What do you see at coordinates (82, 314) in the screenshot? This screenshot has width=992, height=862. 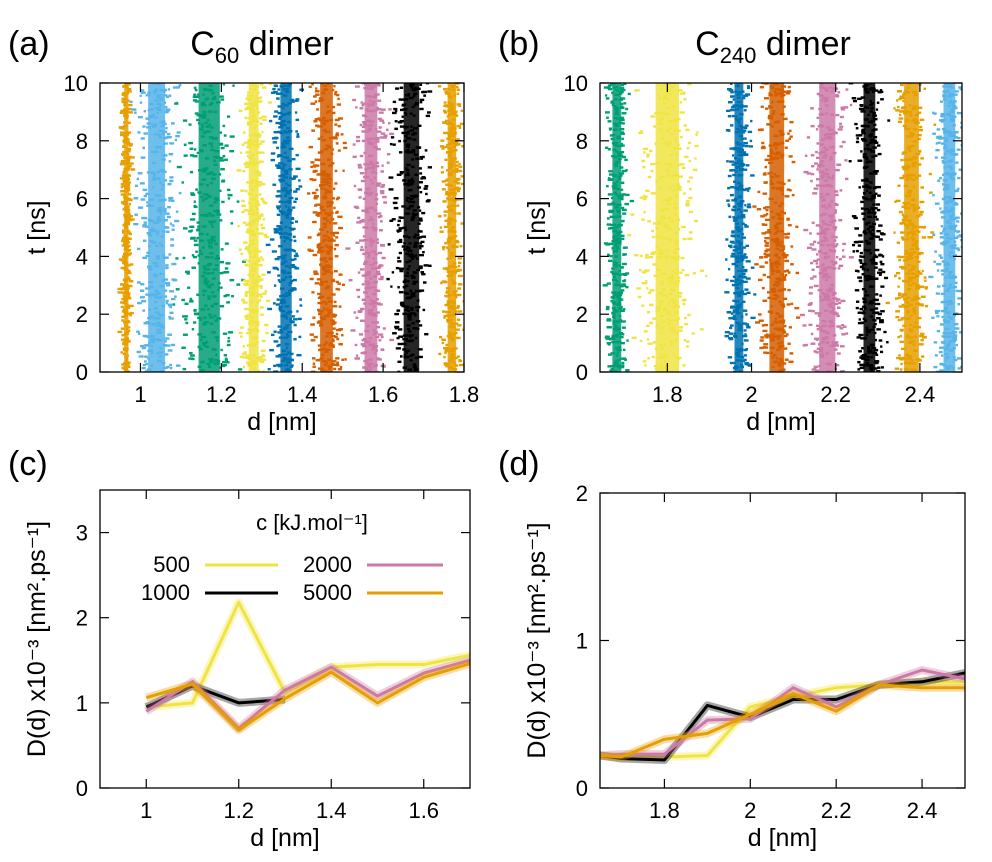 I see `y-tick-label: 2` at bounding box center [82, 314].